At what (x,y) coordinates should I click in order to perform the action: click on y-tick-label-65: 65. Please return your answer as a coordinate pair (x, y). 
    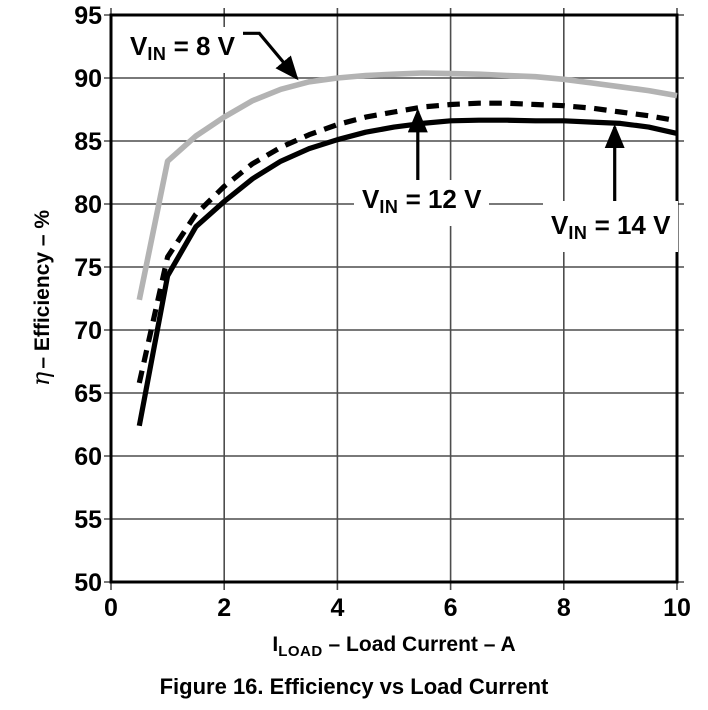
    Looking at the image, I should click on (88, 394).